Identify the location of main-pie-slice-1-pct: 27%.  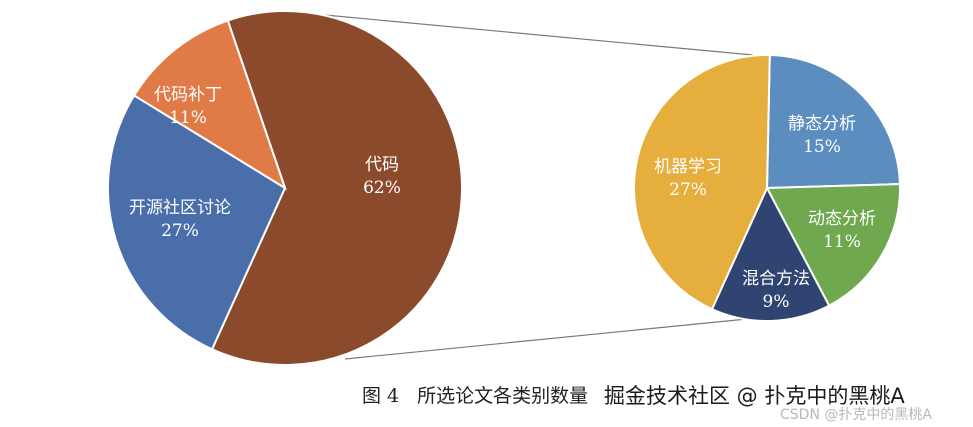
(180, 231).